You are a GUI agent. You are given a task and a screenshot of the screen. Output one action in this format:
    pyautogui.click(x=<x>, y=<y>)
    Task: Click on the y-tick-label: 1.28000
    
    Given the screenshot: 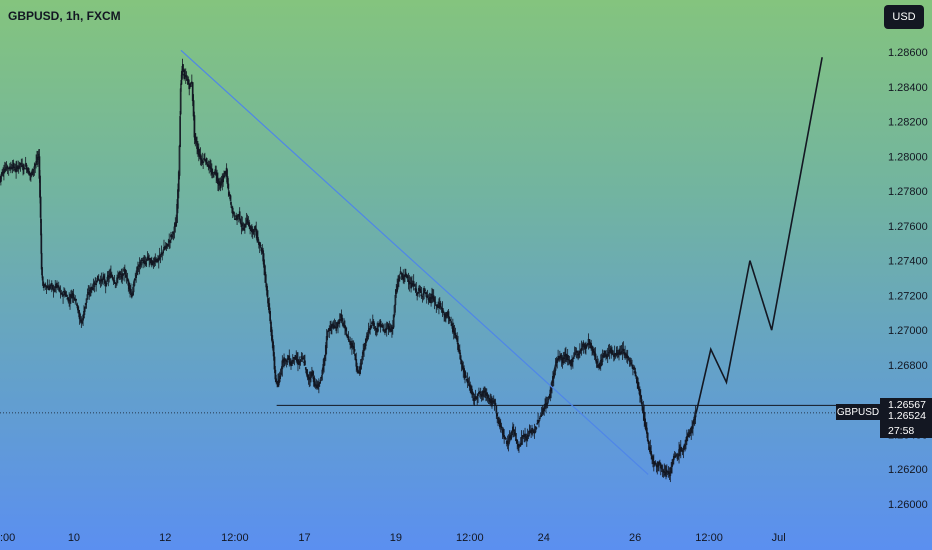 What is the action you would take?
    pyautogui.click(x=908, y=157)
    